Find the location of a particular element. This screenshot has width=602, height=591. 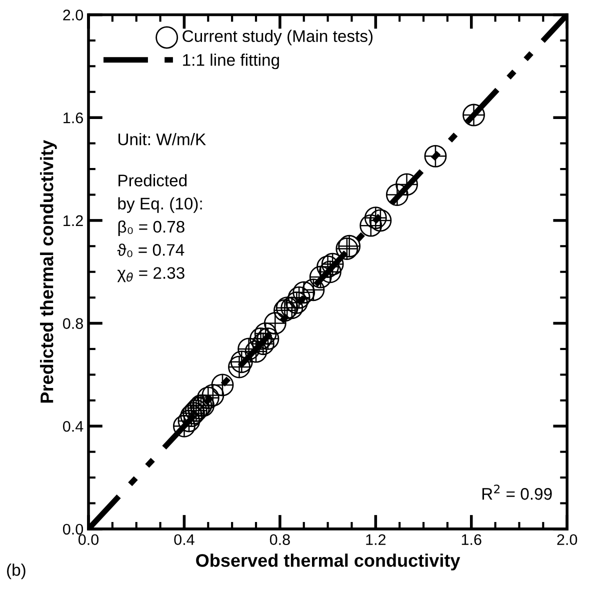

x-tick-label: 1.6 is located at coordinates (472, 540).